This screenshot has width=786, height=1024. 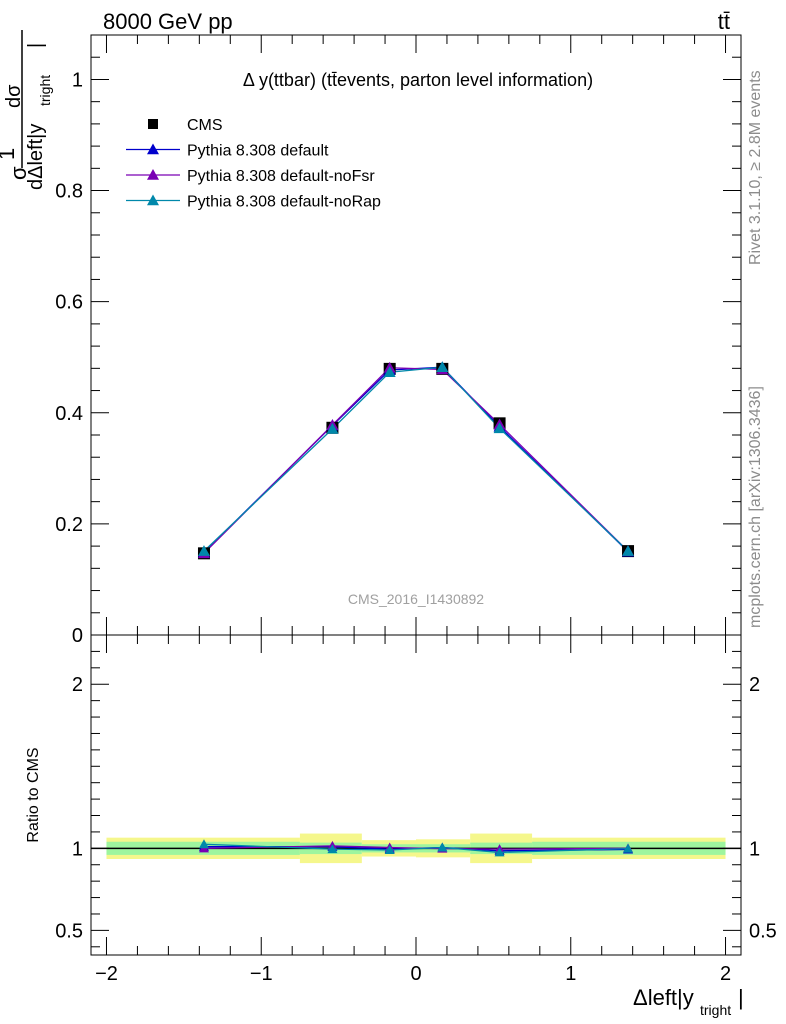 What do you see at coordinates (261, 974) in the screenshot?
I see `x-tick-label: −1` at bounding box center [261, 974].